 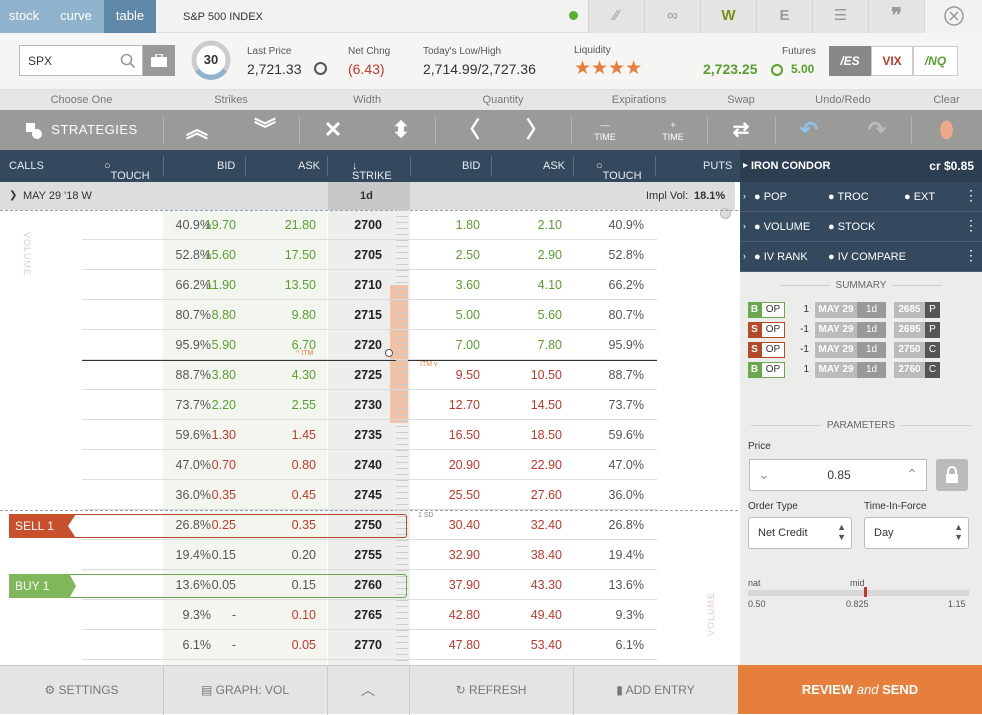 I want to click on link-icon: ∞, so click(x=672, y=16).